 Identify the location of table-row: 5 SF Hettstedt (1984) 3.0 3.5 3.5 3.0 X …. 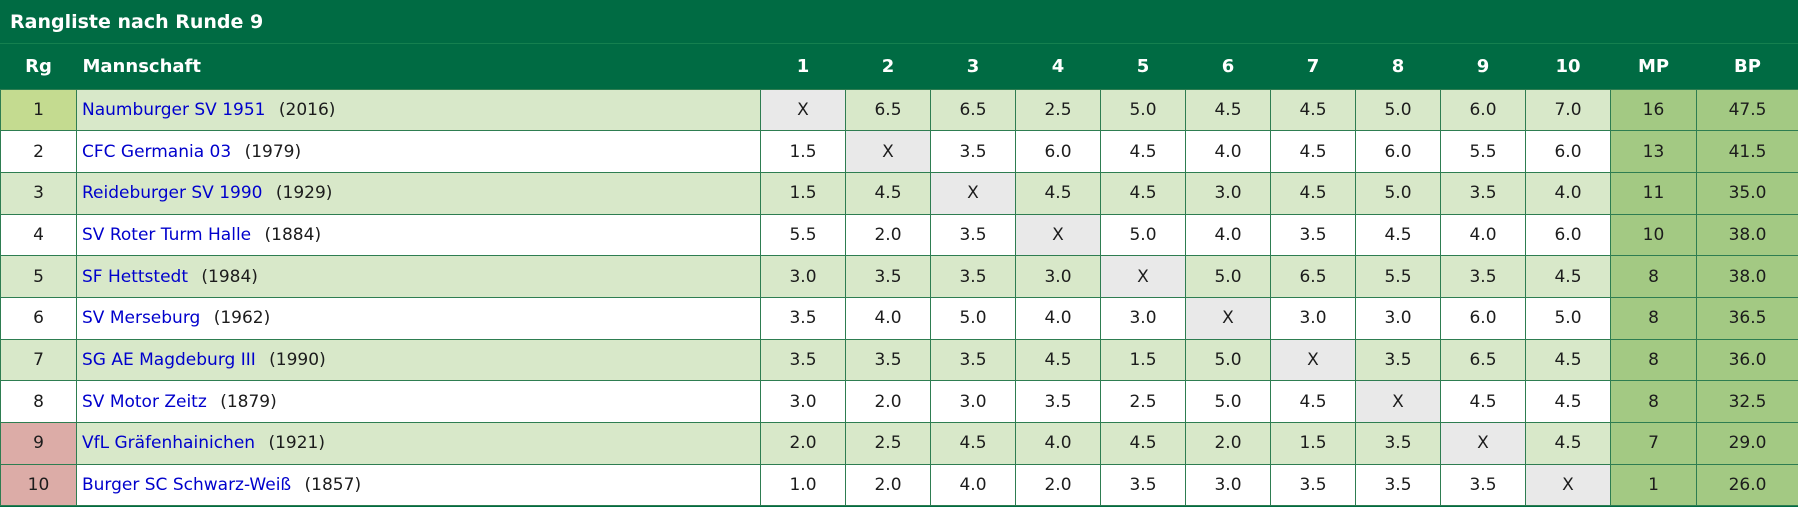
(899, 276).